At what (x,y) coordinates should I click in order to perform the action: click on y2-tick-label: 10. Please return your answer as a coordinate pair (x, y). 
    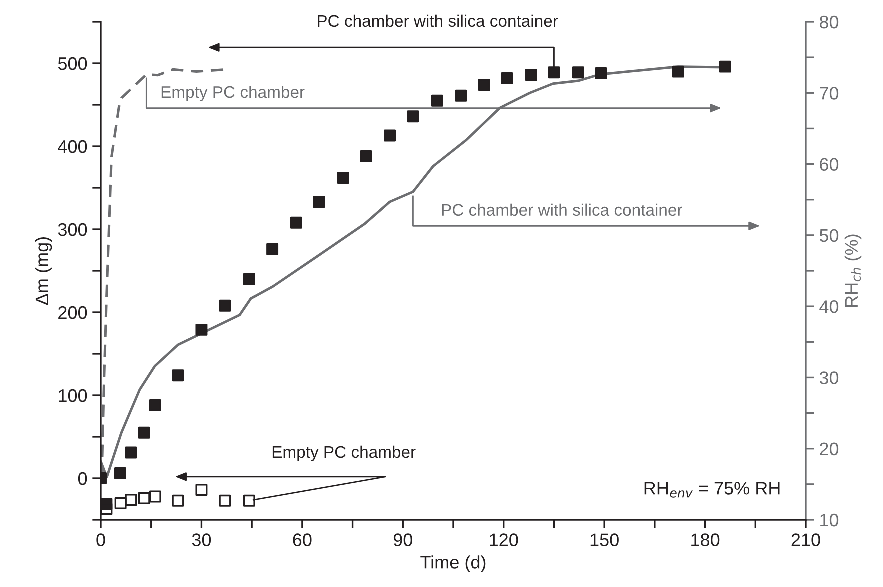
    Looking at the image, I should click on (829, 520).